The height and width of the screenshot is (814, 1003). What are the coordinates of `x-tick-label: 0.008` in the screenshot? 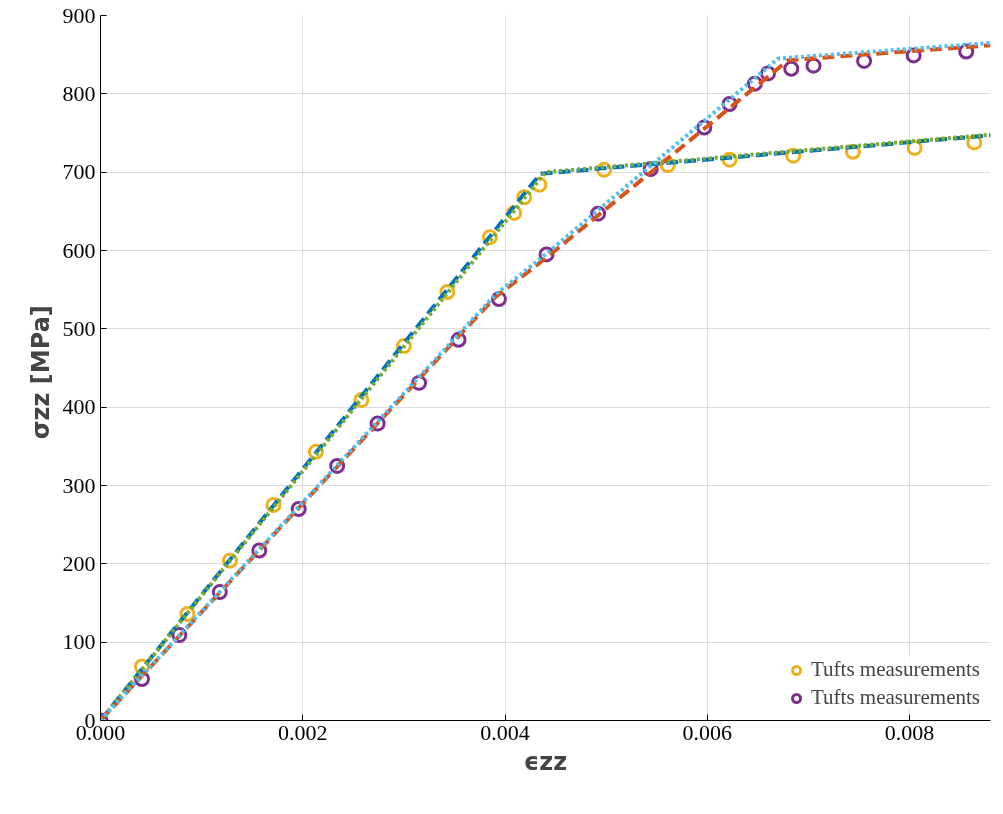 It's located at (909, 732).